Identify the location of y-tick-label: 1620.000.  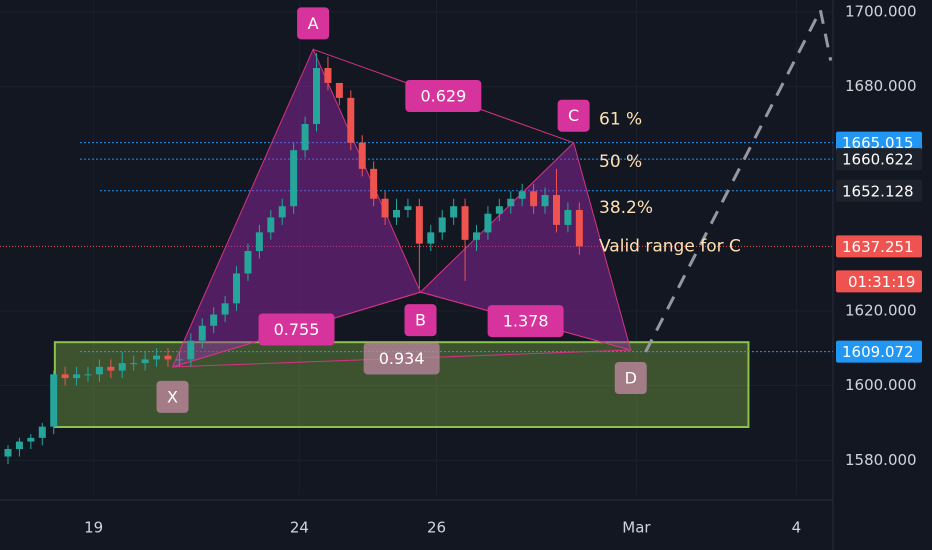
(881, 310).